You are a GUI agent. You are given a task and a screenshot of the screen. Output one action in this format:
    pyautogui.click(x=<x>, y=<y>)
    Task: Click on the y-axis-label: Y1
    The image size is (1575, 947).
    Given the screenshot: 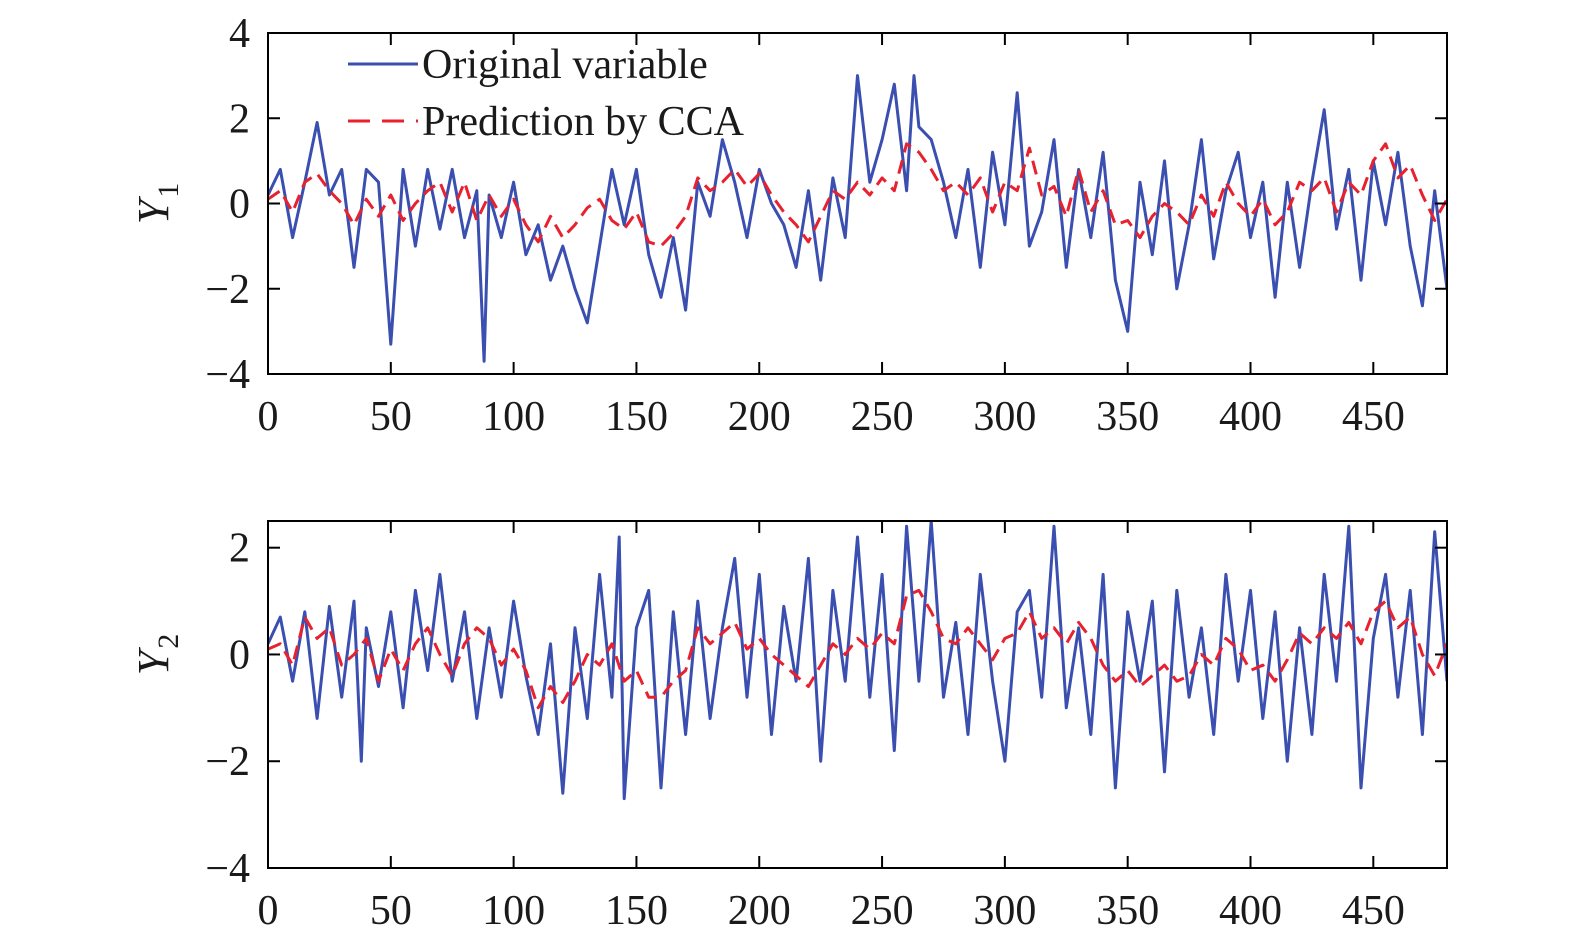 What is the action you would take?
    pyautogui.click(x=157, y=203)
    